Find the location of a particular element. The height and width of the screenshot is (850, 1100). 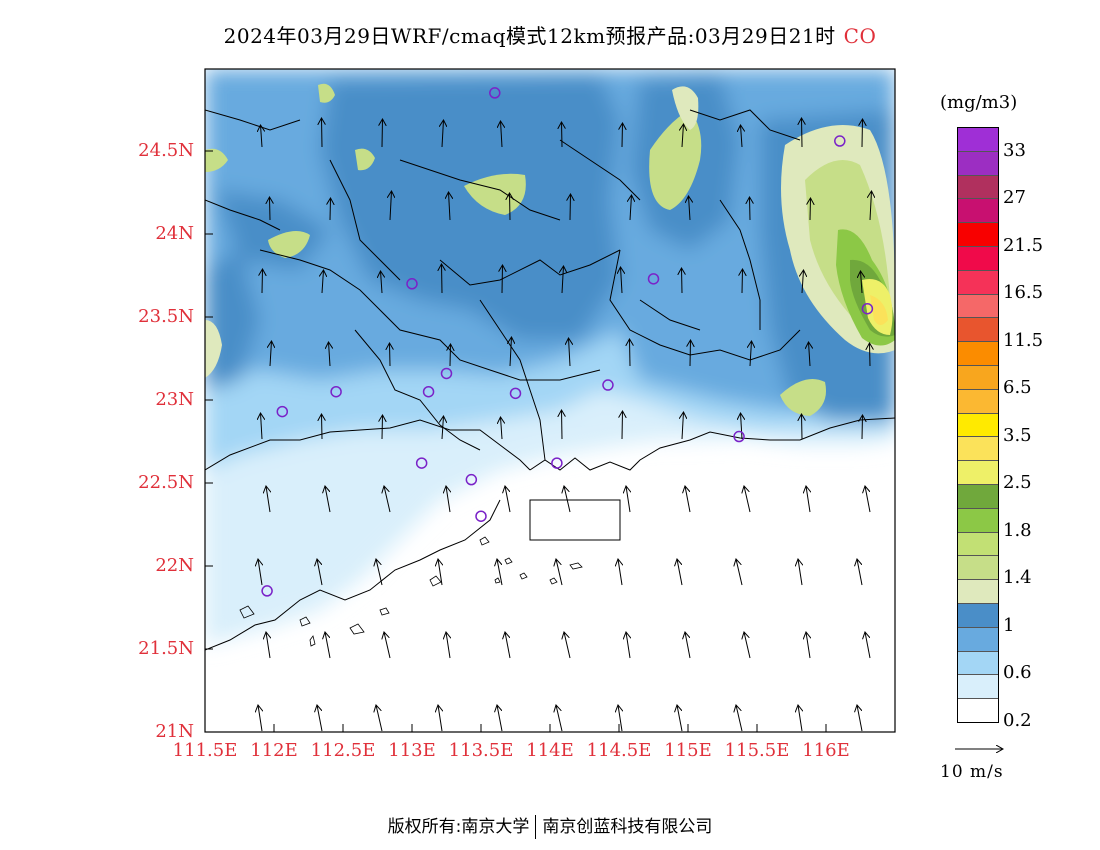

legend-tick-label: 27 is located at coordinates (1014, 198).